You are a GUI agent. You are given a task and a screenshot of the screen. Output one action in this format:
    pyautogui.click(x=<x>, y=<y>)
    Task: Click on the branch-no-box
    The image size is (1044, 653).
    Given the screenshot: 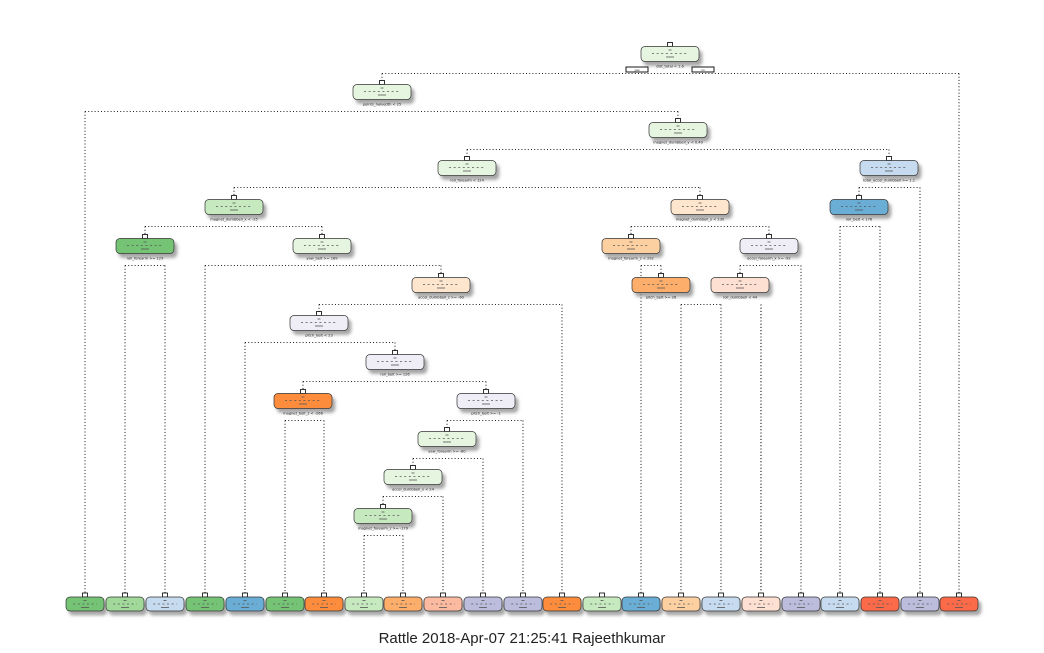 What is the action you would take?
    pyautogui.click(x=703, y=69)
    